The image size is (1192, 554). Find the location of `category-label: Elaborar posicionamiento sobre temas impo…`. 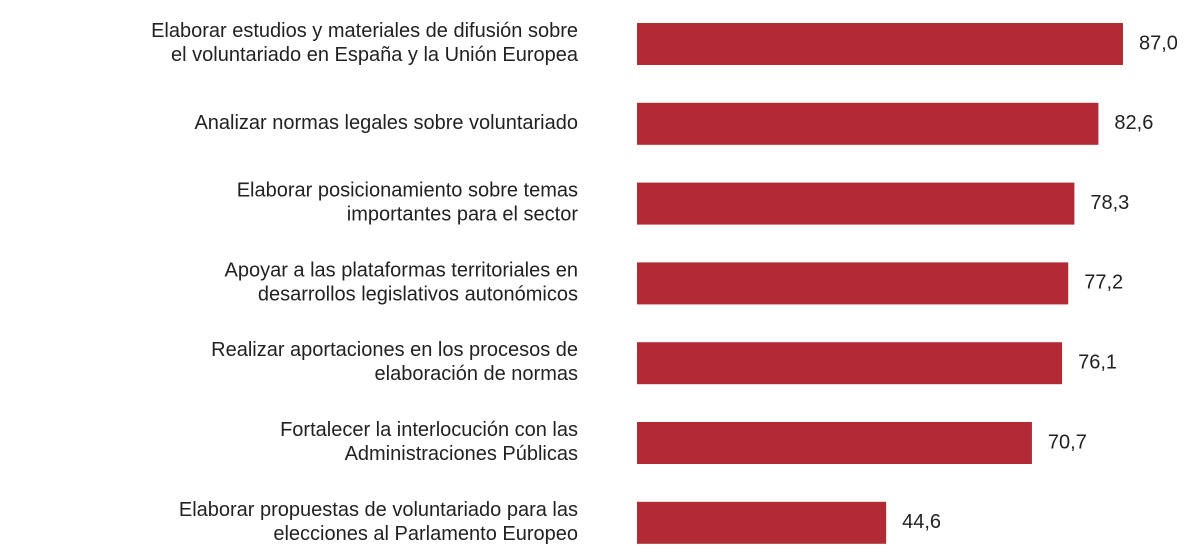

category-label: Elaborar posicionamiento sobre temas impo… is located at coordinates (408, 203).